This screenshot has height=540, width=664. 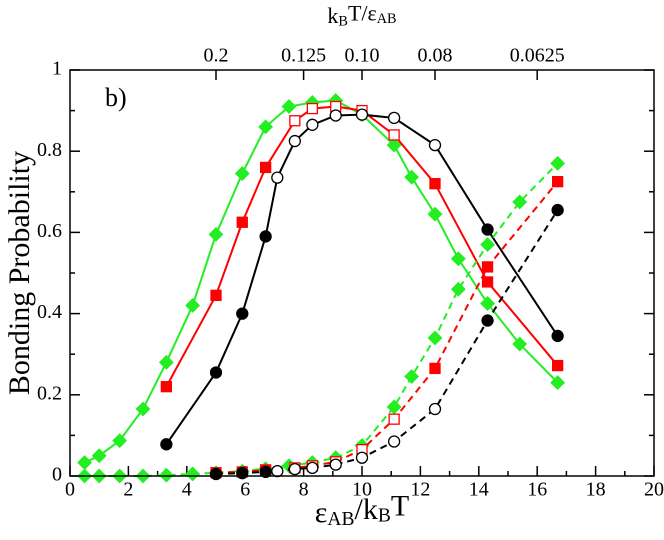 I want to click on y-tick-label: 0.6, so click(x=49, y=231).